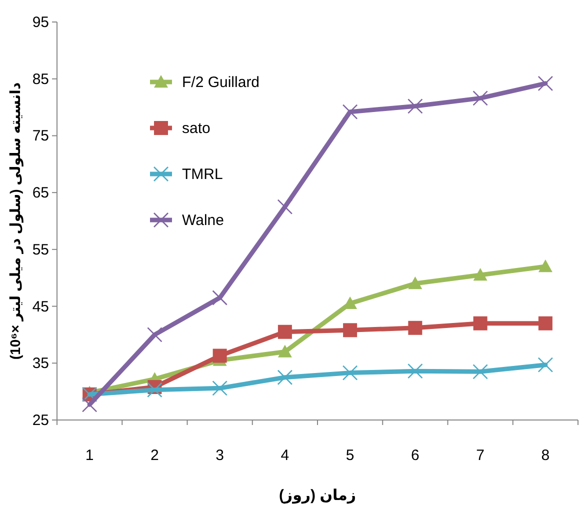 This screenshot has width=585, height=508. Describe the element at coordinates (350, 455) in the screenshot. I see `x-tick-label: 5` at that location.